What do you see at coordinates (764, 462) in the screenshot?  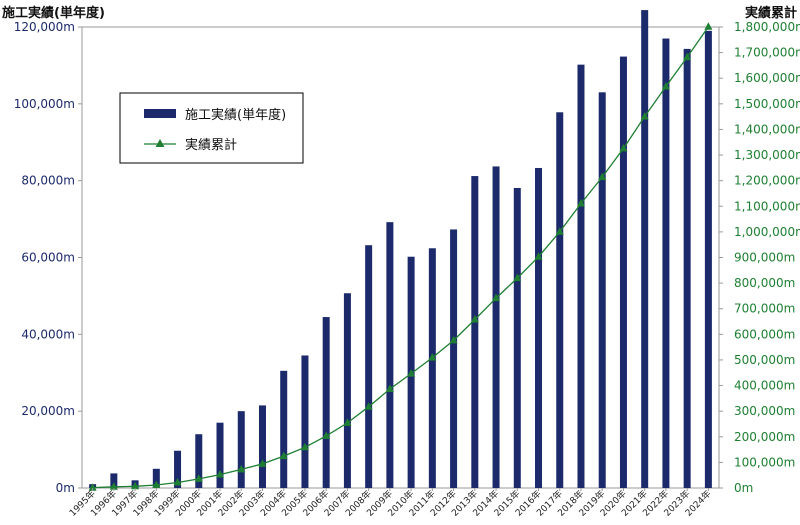 I see `right-tick-label: 100,000m` at bounding box center [764, 462].